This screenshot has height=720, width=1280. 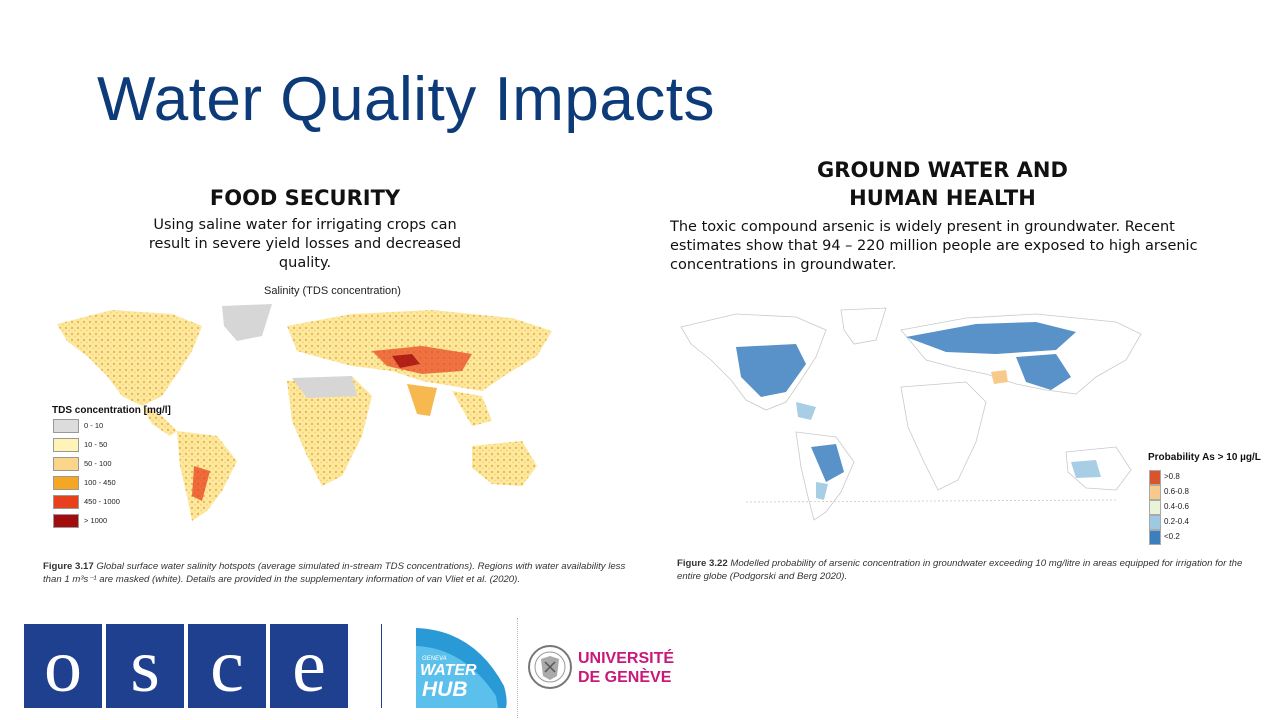 I want to click on food-security-heading: FOOD SECURITY, so click(x=305, y=198).